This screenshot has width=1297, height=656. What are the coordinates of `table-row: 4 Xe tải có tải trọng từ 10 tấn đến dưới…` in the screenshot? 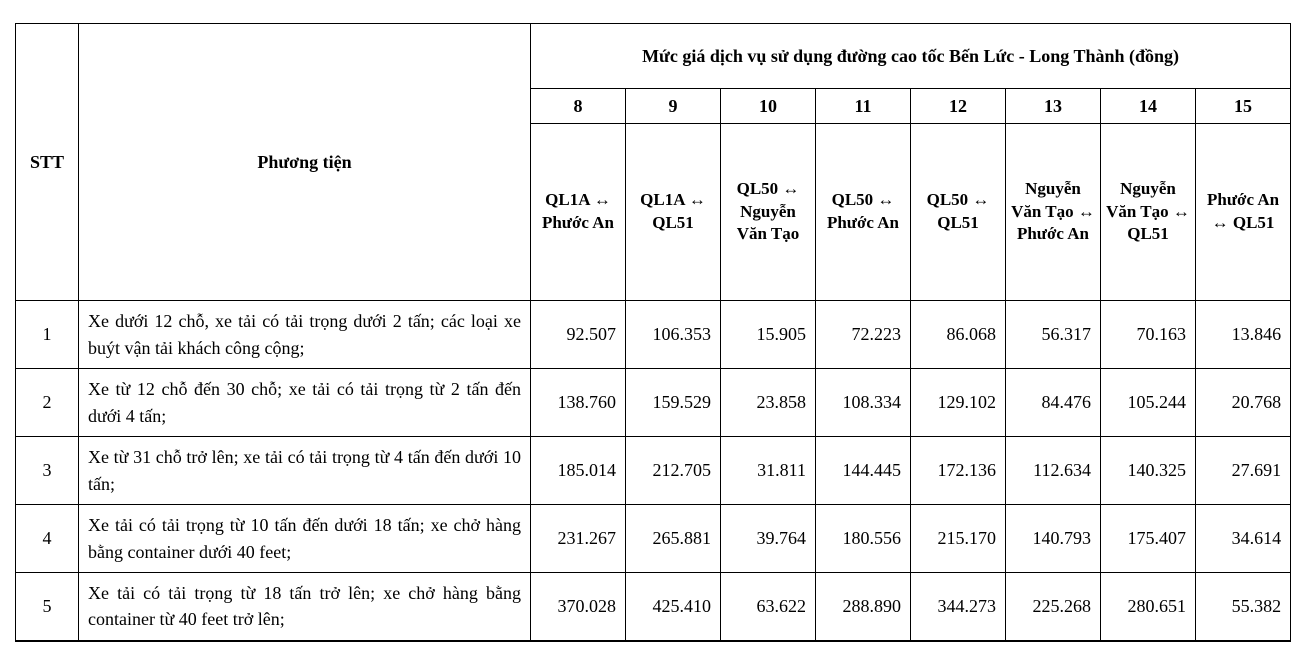 It's located at (653, 538).